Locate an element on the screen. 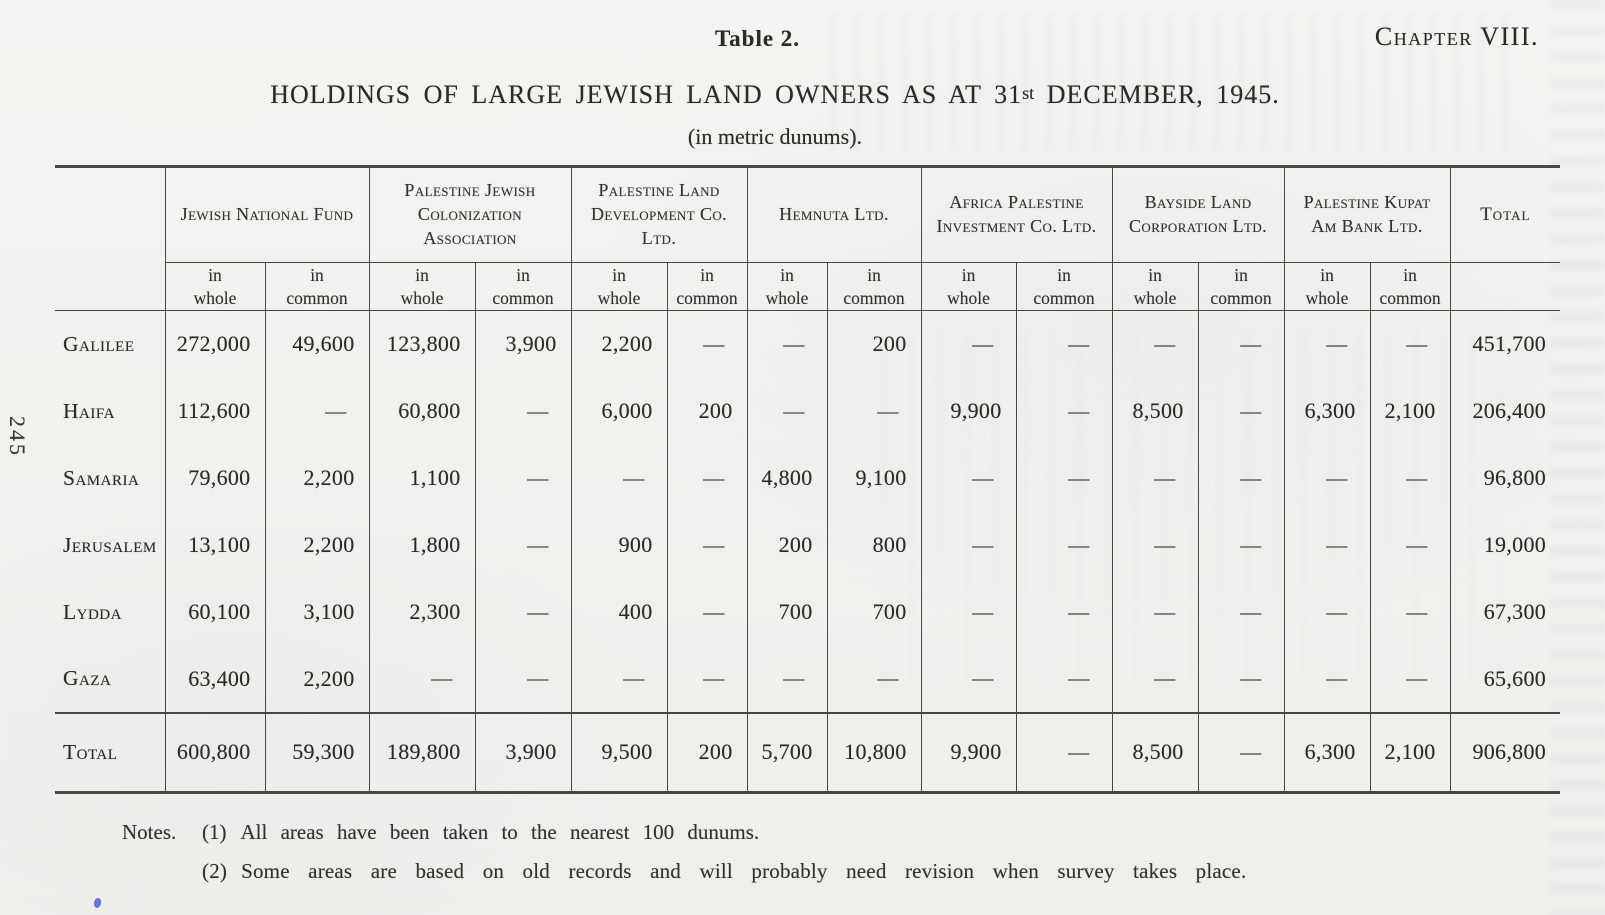 The width and height of the screenshot is (1605, 915). company-group-header: Hemnuta Ltd. is located at coordinates (834, 214).